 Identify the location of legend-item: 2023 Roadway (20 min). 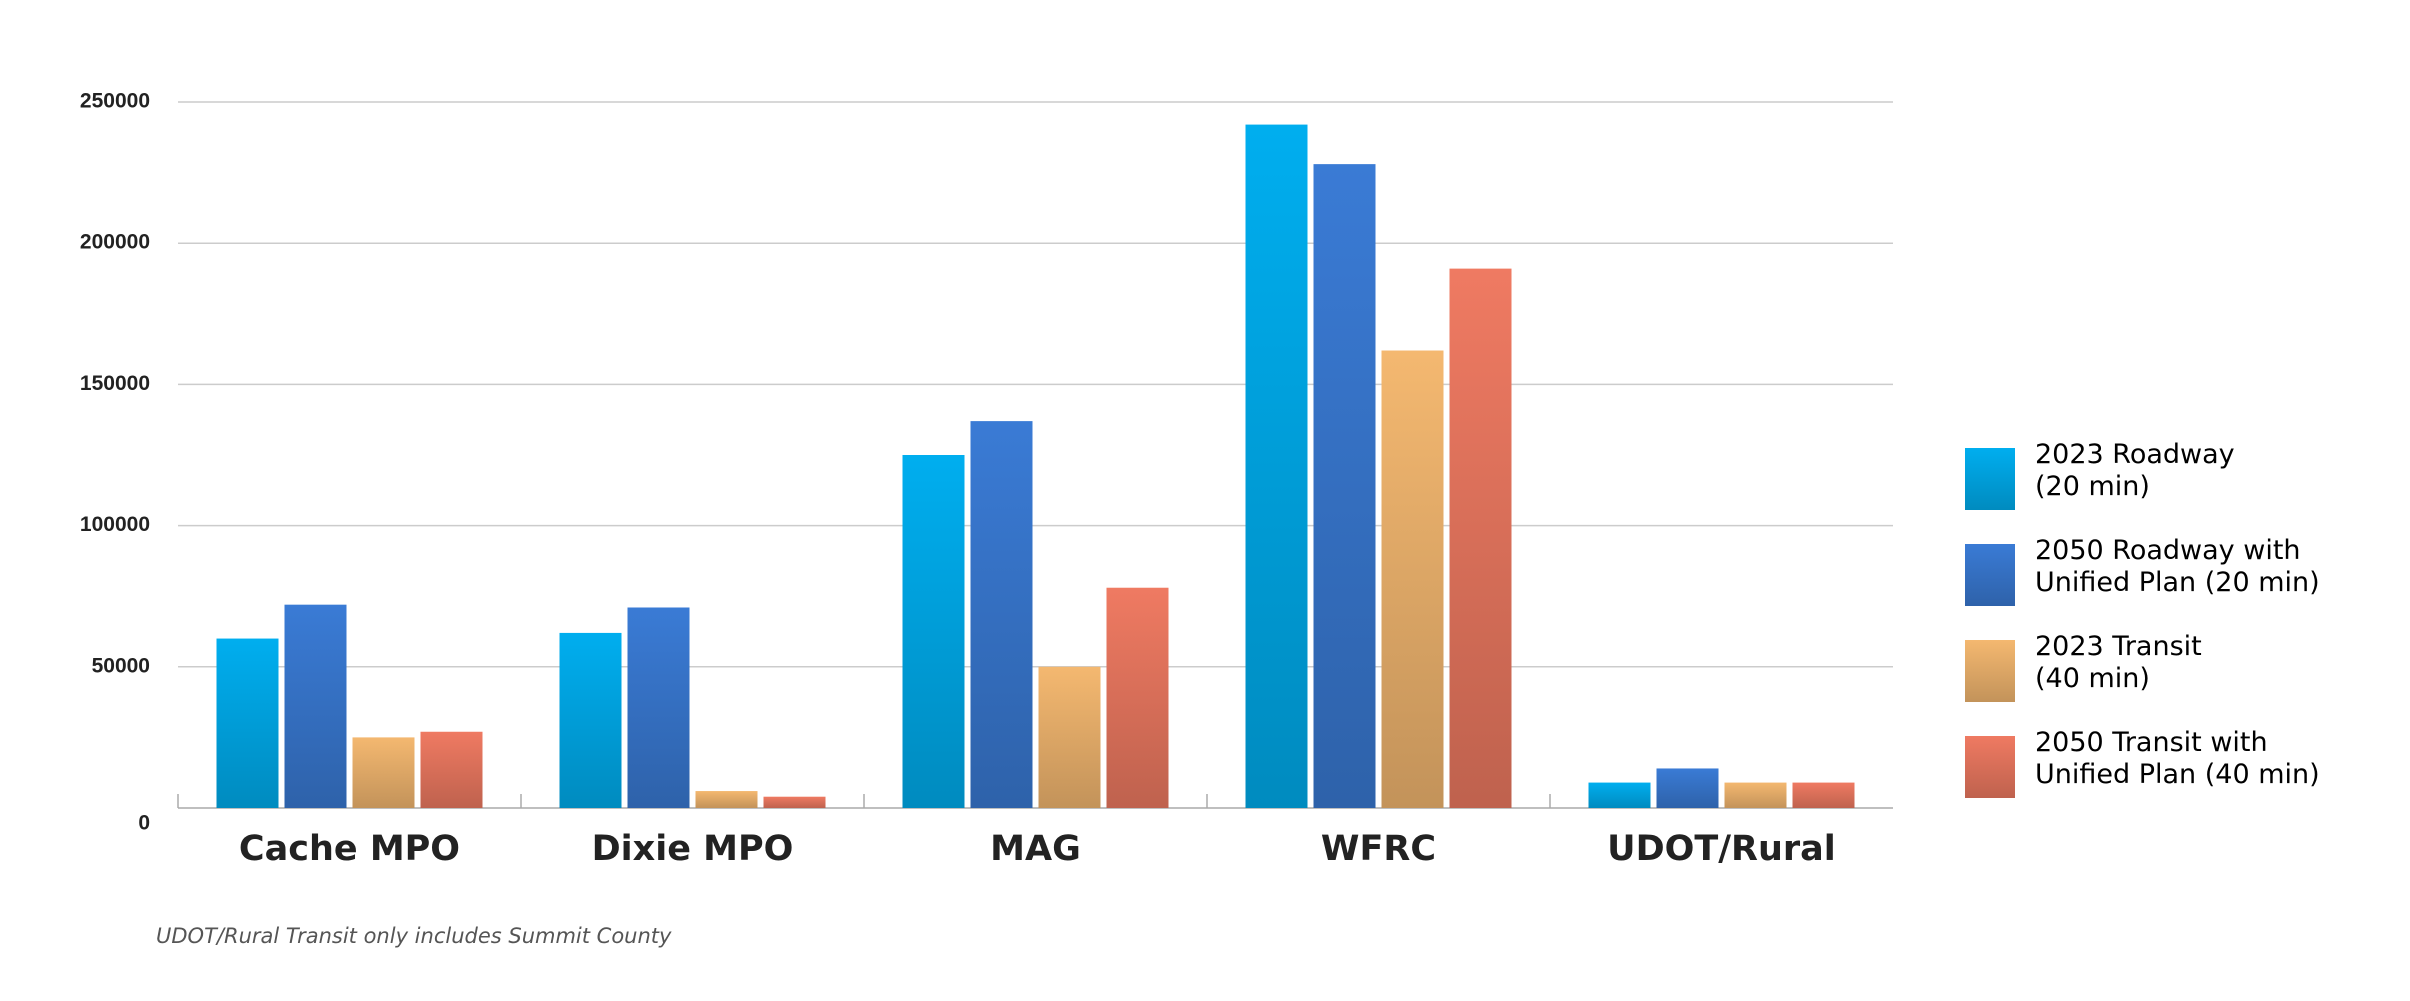
(2135, 471).